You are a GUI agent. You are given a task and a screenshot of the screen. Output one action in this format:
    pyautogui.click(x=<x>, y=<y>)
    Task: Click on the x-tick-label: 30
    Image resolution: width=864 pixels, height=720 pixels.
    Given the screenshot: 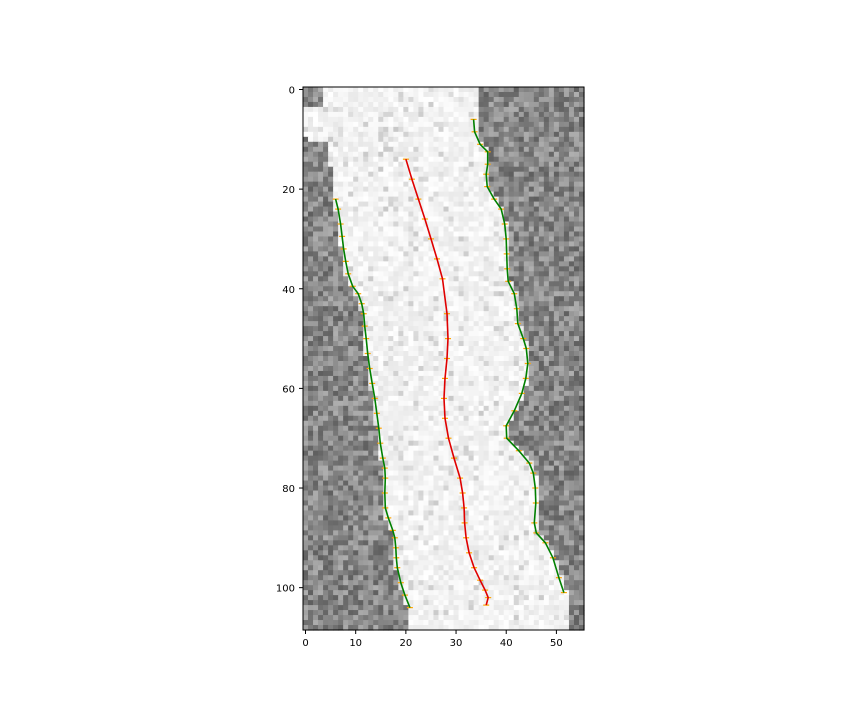 What is the action you would take?
    pyautogui.click(x=456, y=643)
    